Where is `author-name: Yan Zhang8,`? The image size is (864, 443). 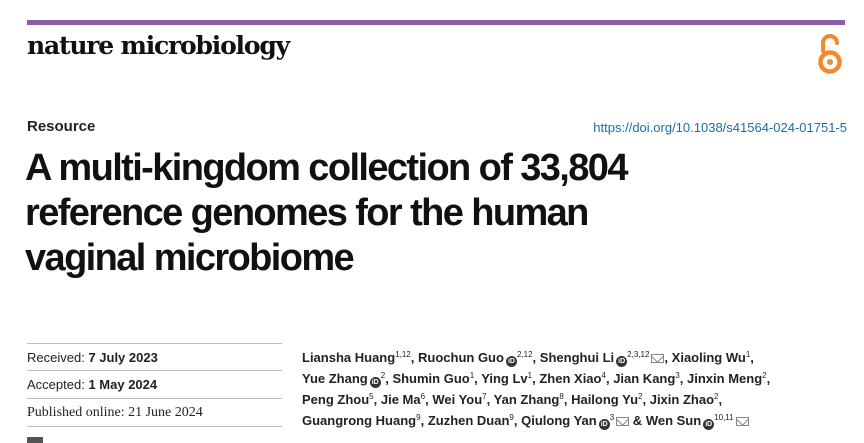
author-name: Yan Zhang8, is located at coordinates (531, 399).